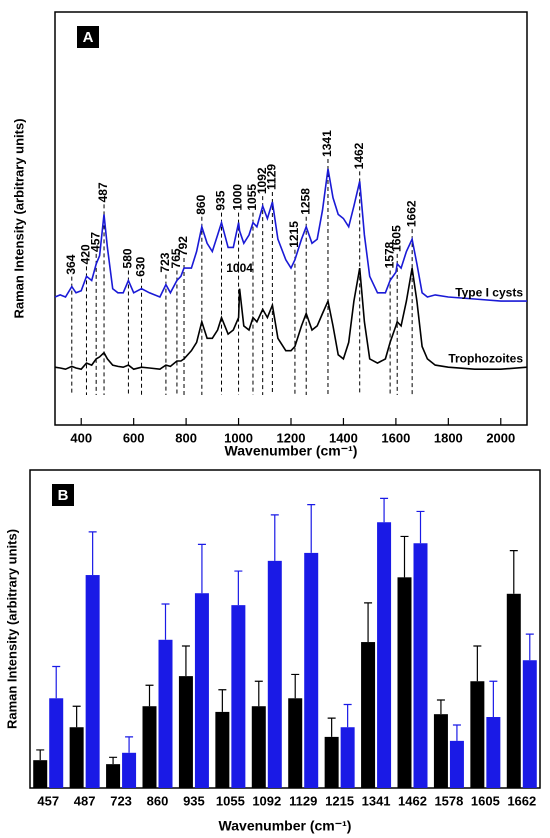  Describe the element at coordinates (291, 451) in the screenshot. I see `x-axis-label: Wavenumber (cm⁻¹)` at that location.